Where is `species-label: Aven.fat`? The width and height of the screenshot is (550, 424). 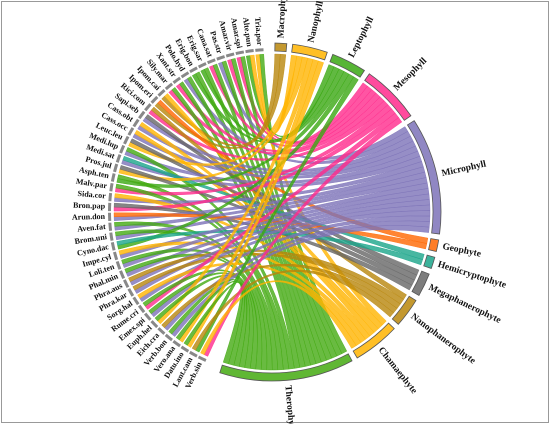 species-label: Aven.fat is located at coordinates (92, 228).